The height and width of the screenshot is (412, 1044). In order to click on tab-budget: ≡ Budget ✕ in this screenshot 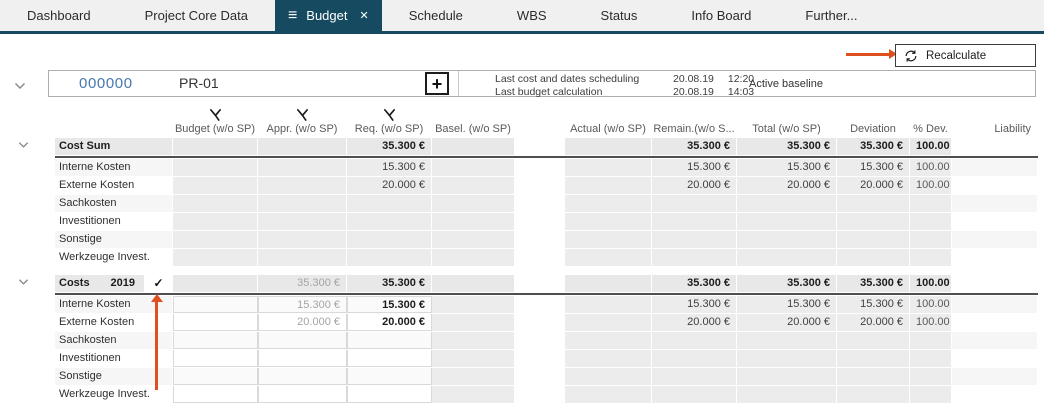, I will do `click(328, 15)`.